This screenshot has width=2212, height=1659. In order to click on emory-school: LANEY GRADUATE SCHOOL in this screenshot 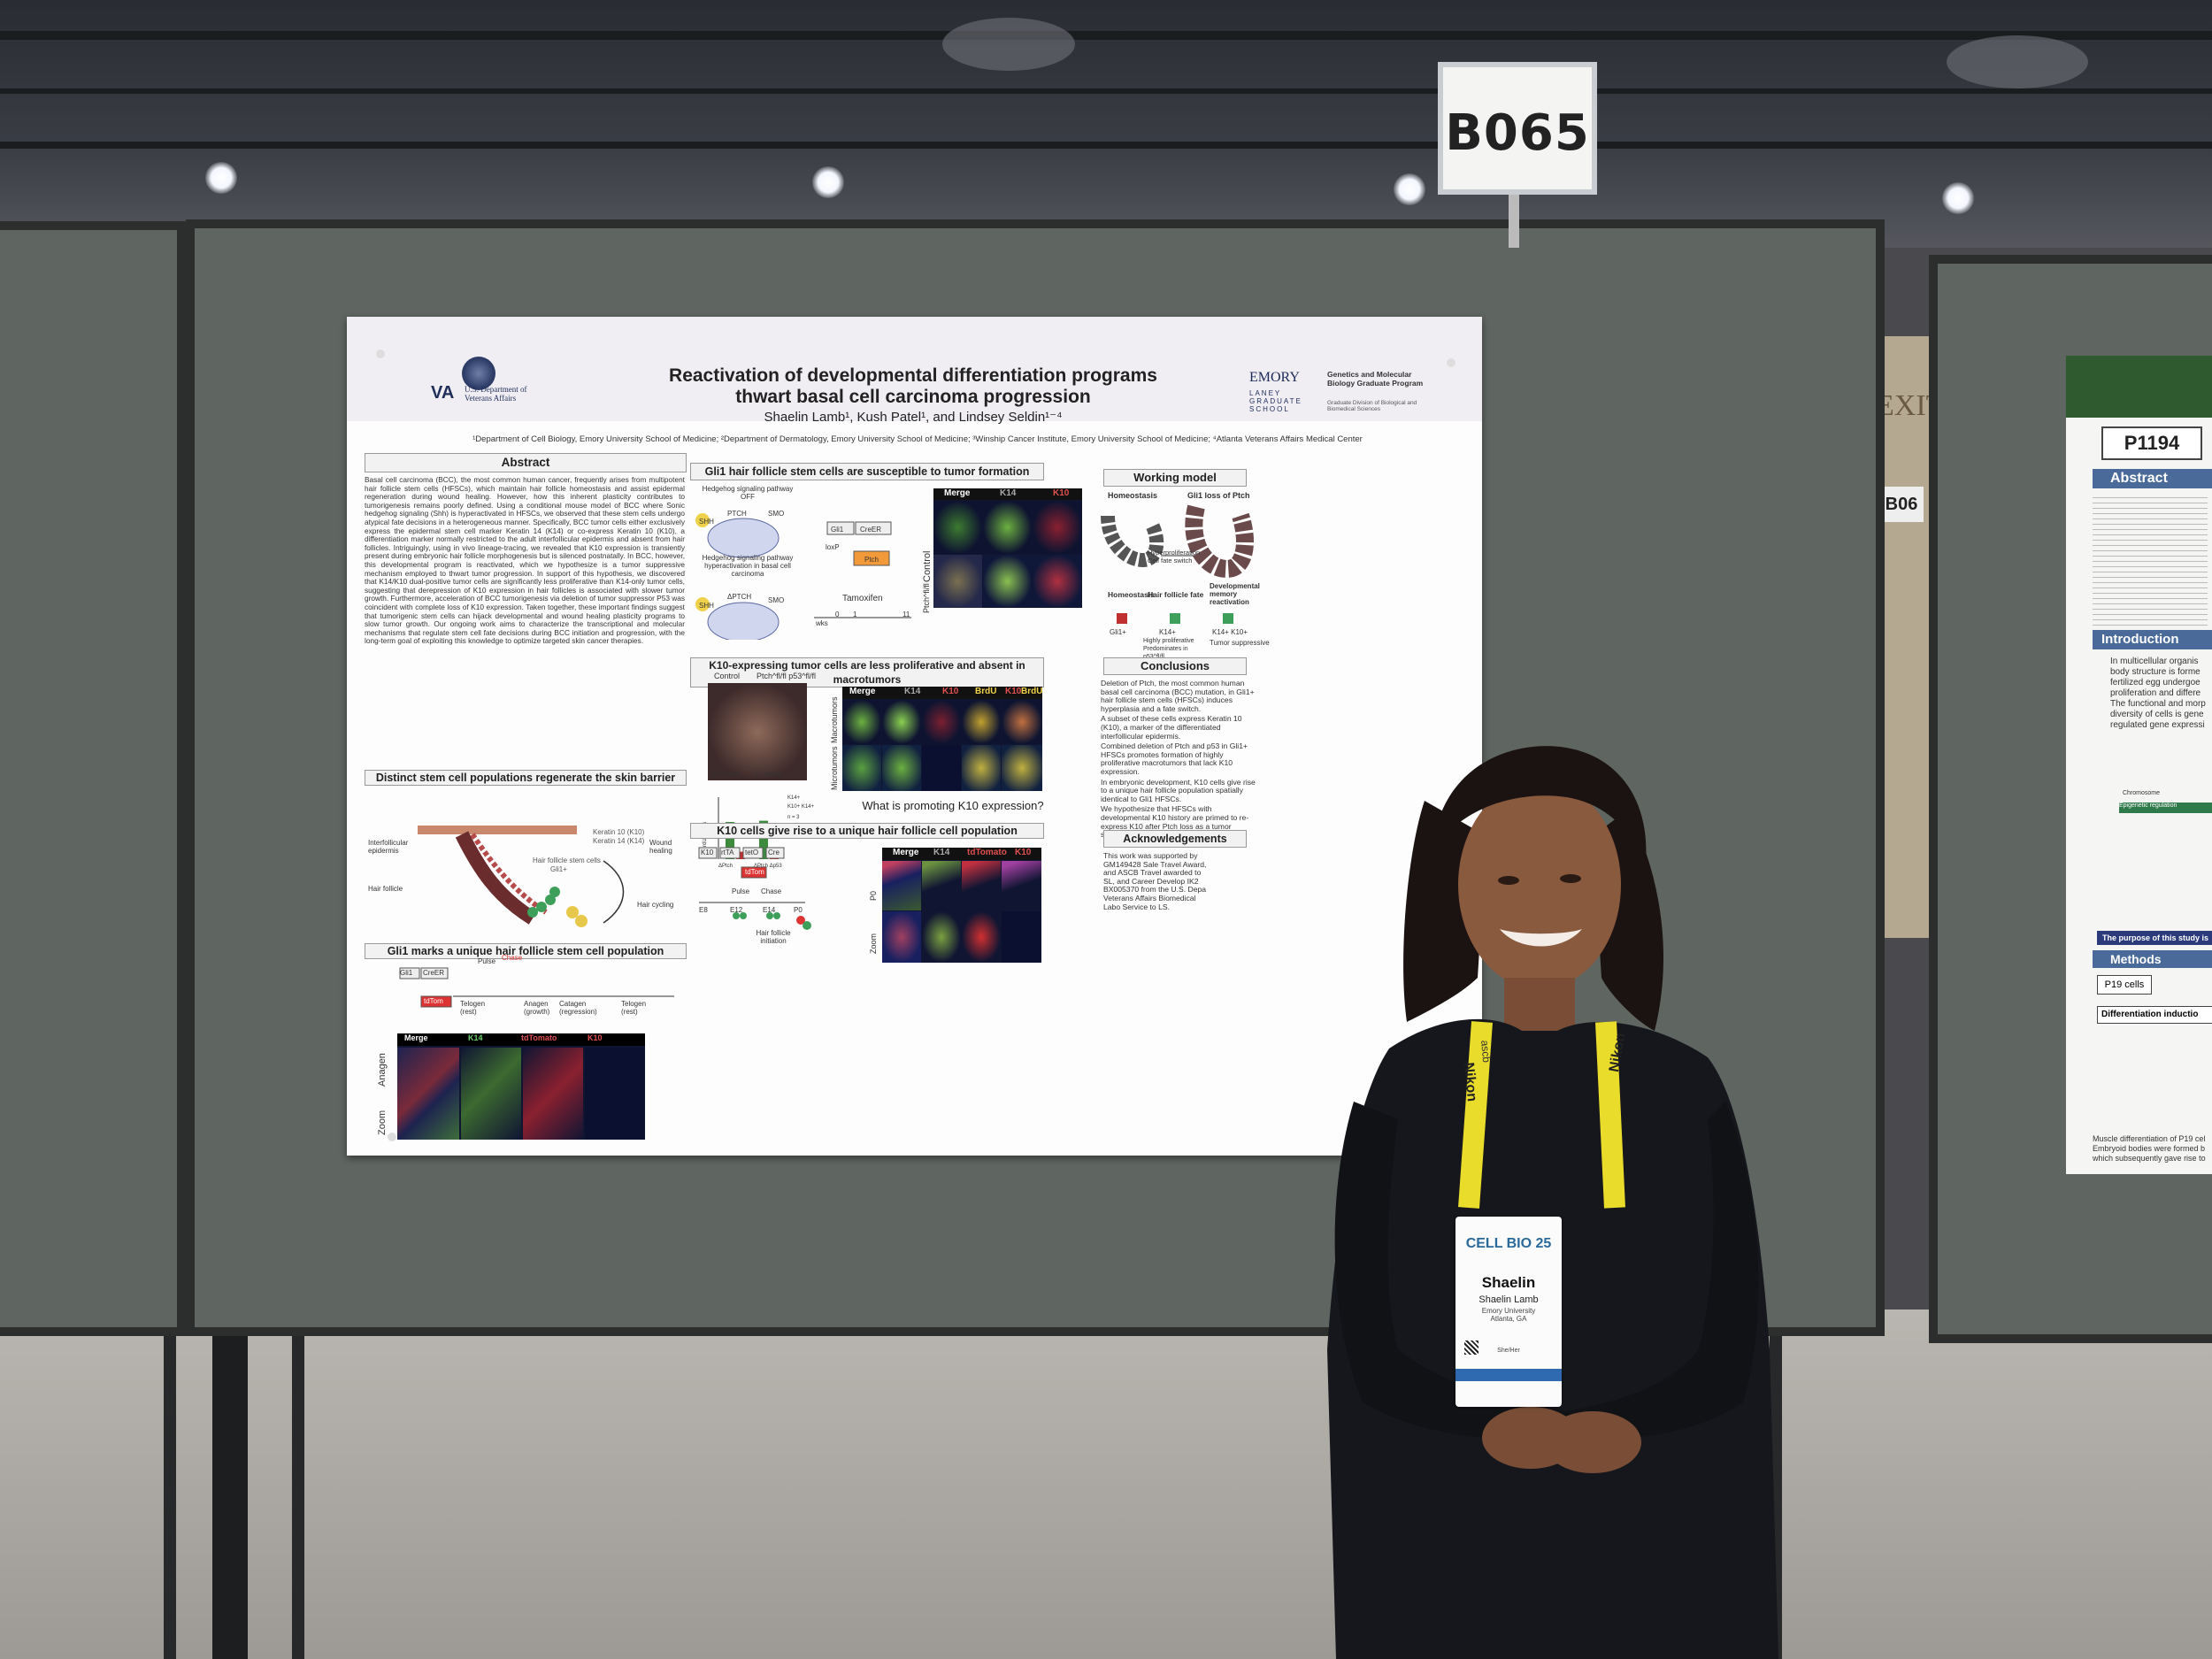, I will do `click(1276, 401)`.